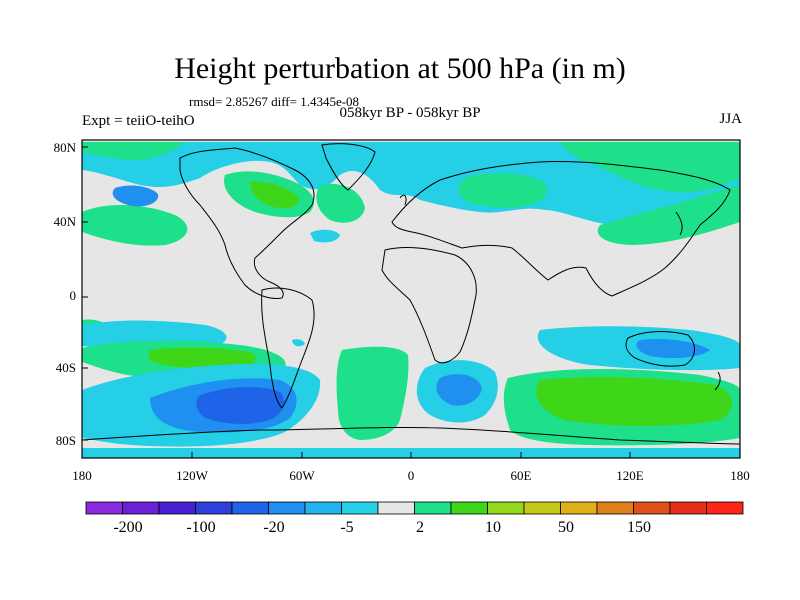  I want to click on lat-label: 80N, so click(64, 147).